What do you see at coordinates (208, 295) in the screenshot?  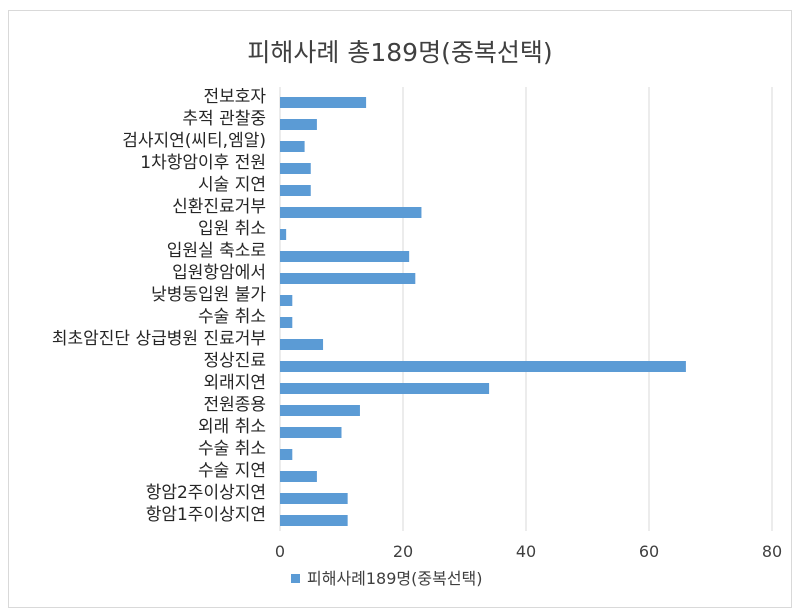 I see `category-label: 낮병동입원 불가` at bounding box center [208, 295].